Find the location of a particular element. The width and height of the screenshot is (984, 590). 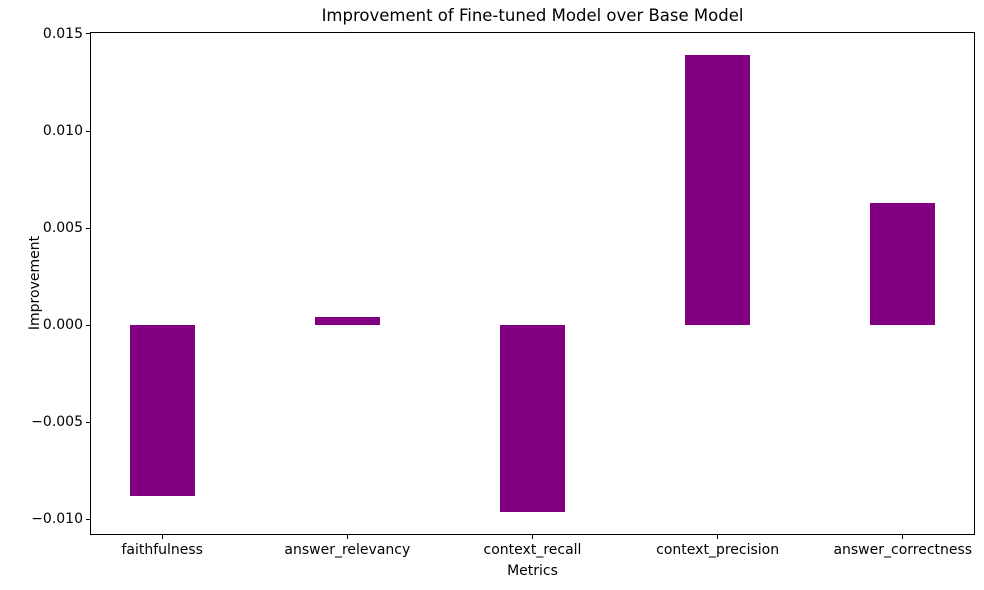

y-tick-label: −0.005 is located at coordinates (57, 422).